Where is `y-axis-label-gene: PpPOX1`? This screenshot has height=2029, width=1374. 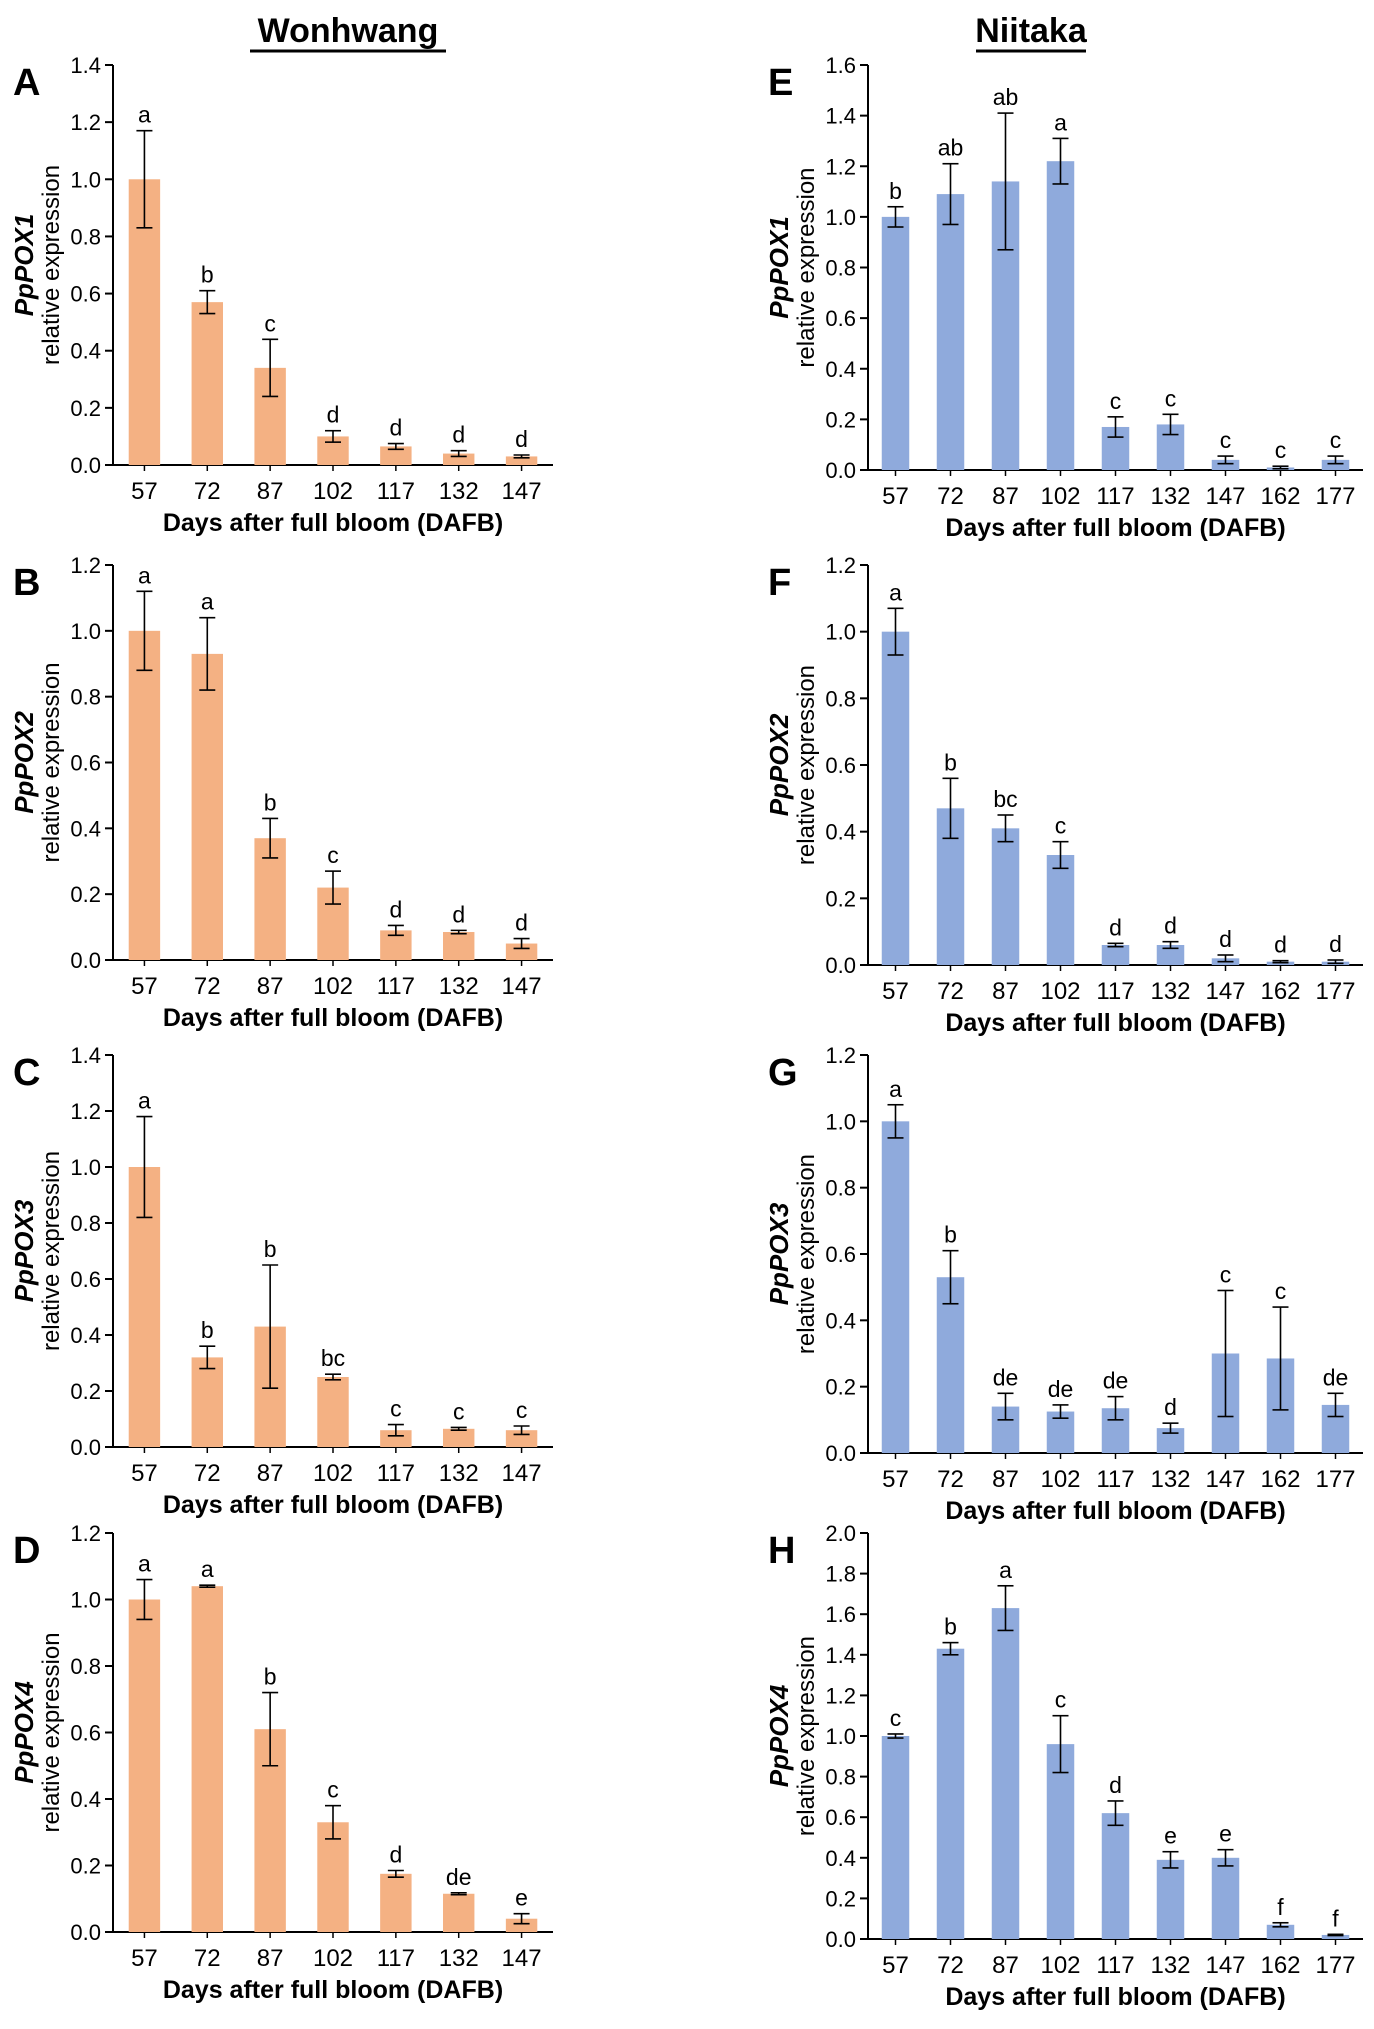
y-axis-label-gene: PpPOX1 is located at coordinates (24, 265).